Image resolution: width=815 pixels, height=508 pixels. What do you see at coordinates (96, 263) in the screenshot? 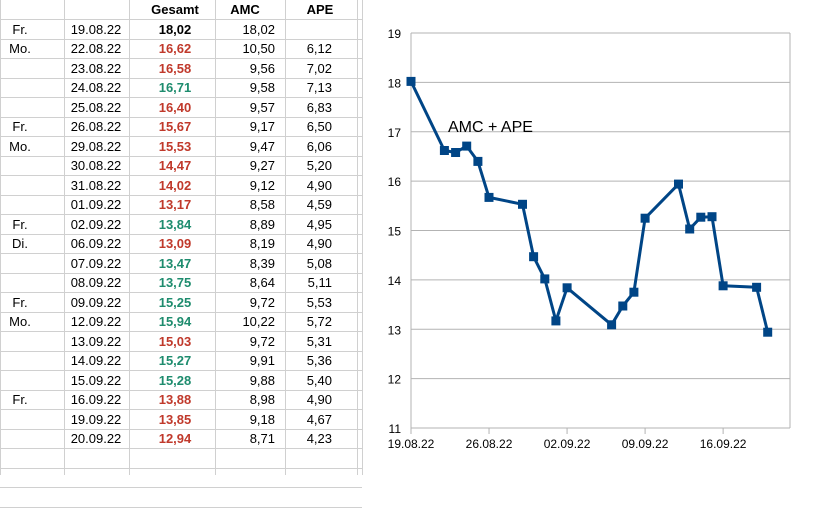
I see `date-cell: 07.09.22` at bounding box center [96, 263].